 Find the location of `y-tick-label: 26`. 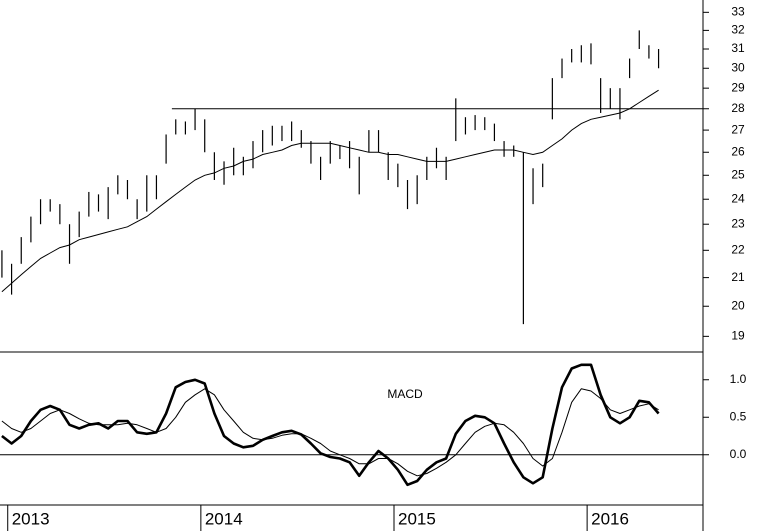

y-tick-label: 26 is located at coordinates (738, 151).